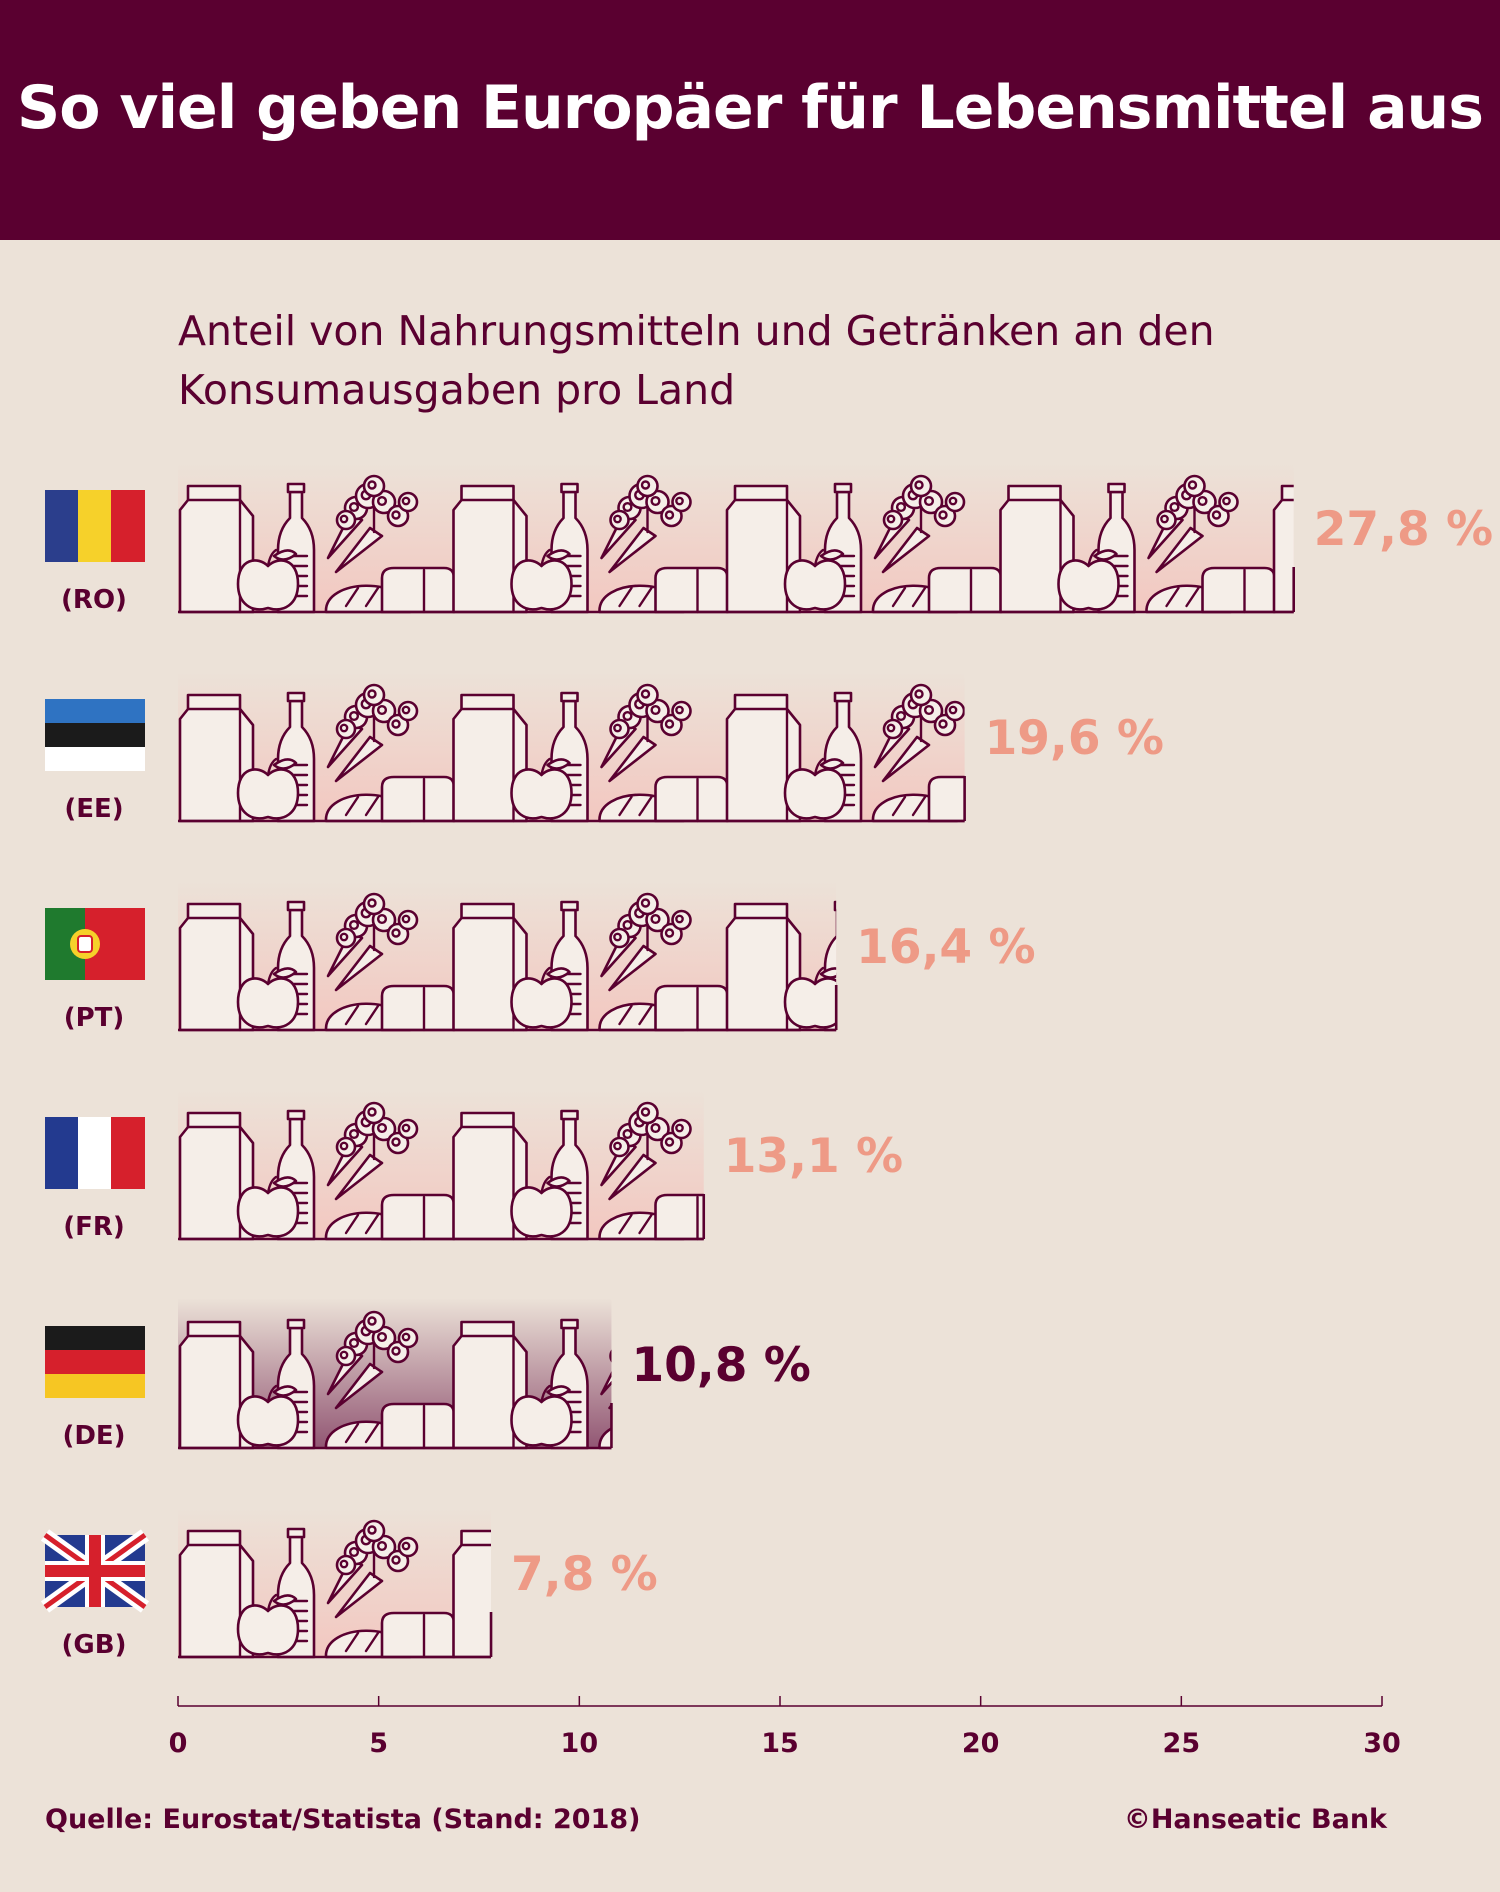 This screenshot has height=1892, width=1500. What do you see at coordinates (94, 1645) in the screenshot?
I see `category-label: (GB)` at bounding box center [94, 1645].